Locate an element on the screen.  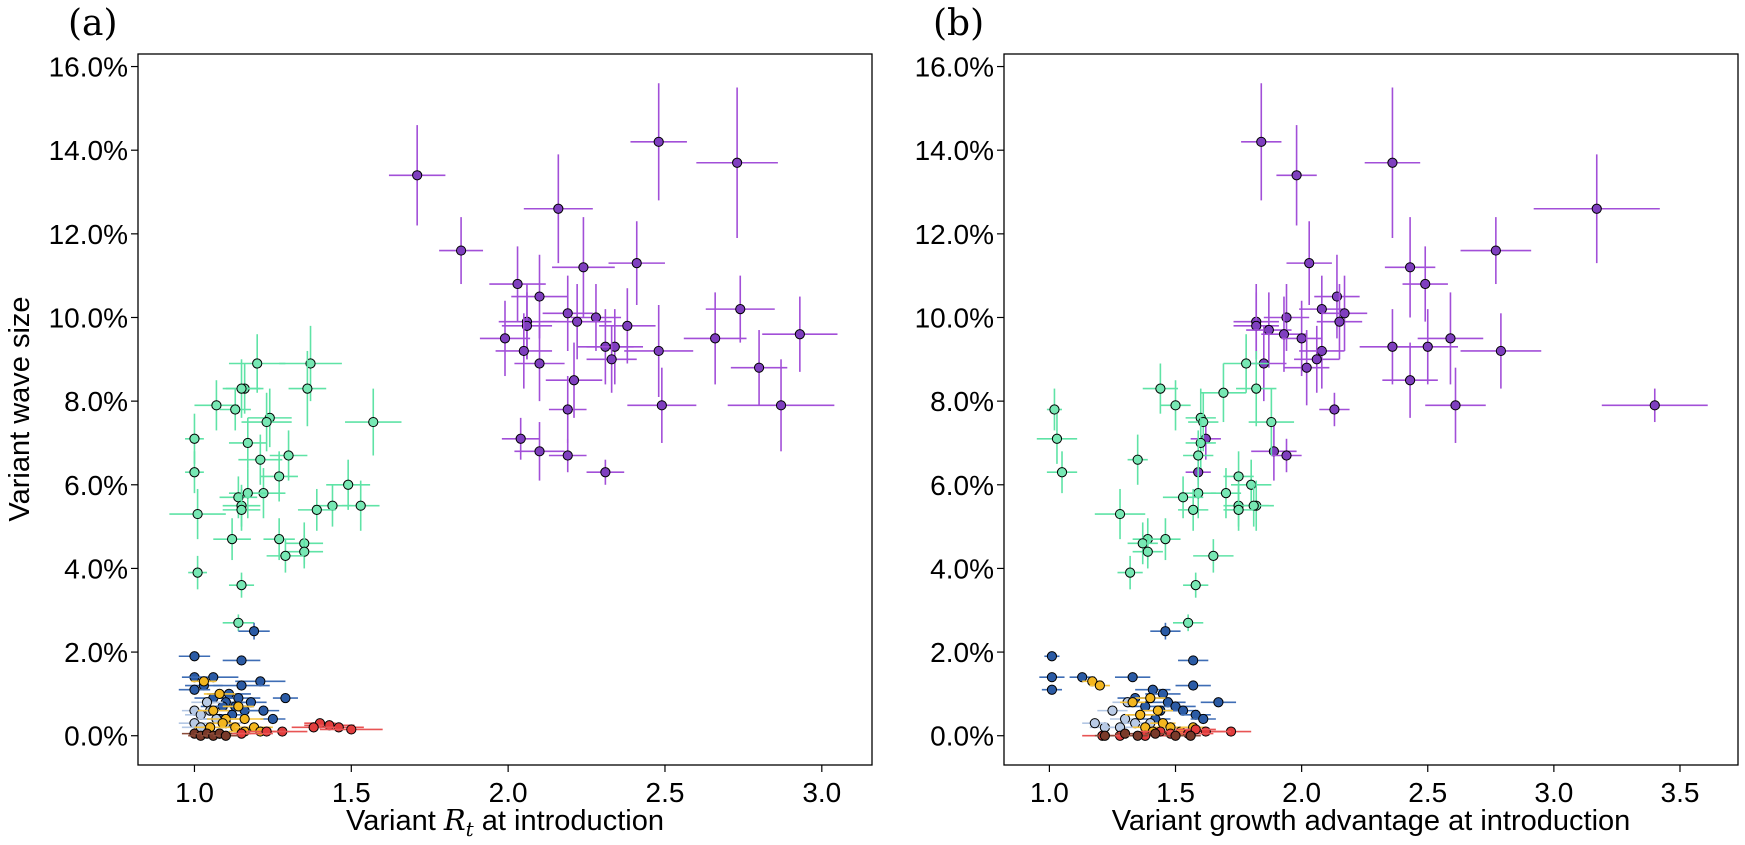
panel-a-y-ticks: 0.0% 2.0% 4.0% 6.0% 8.0% 10.0% 12.0% 14.0% 16.0% is located at coordinates (93, 402).